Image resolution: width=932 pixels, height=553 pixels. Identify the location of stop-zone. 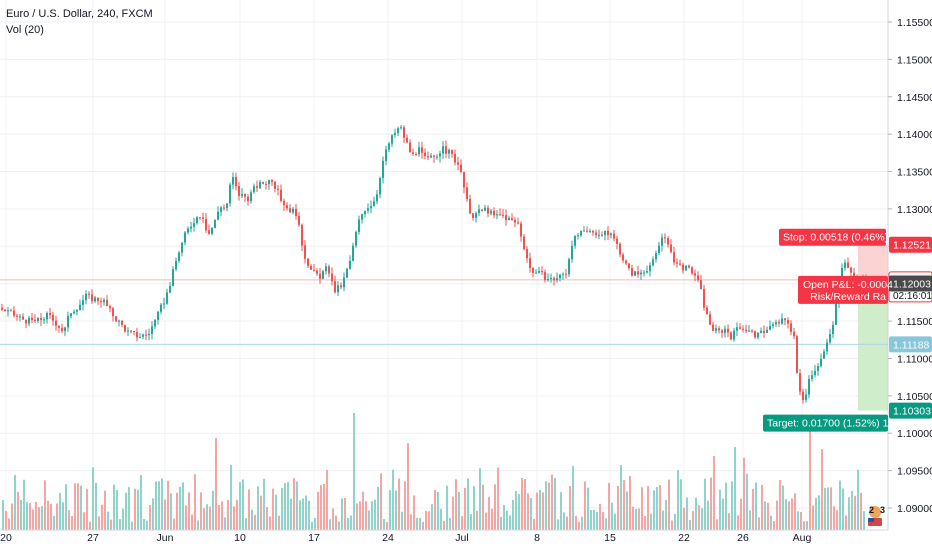
(873, 262).